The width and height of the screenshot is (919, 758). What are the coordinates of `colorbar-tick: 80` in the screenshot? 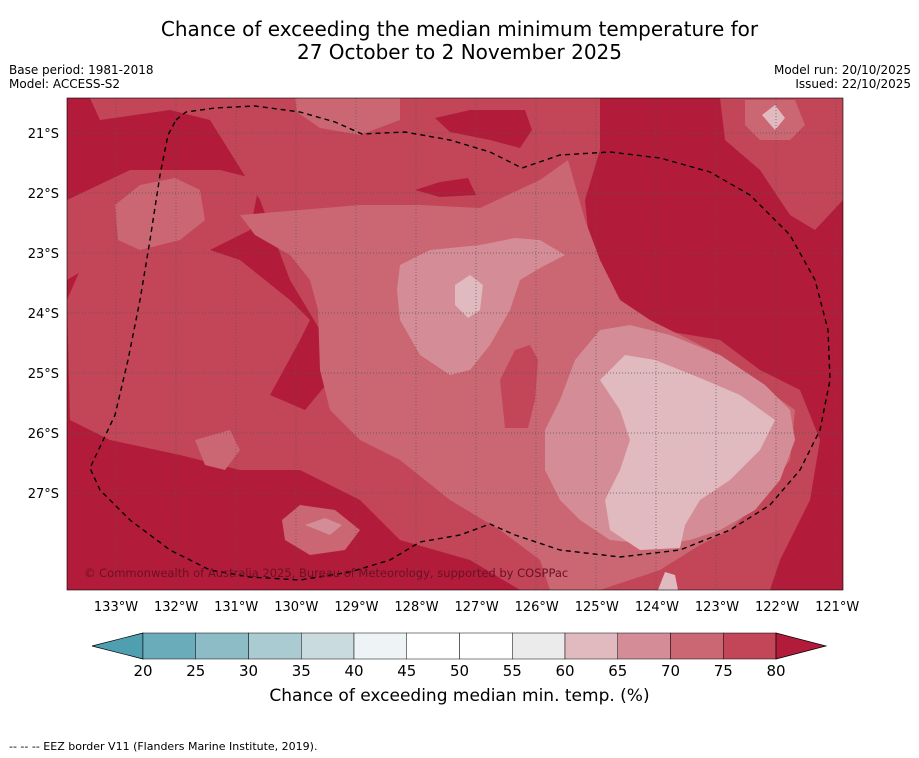 It's located at (775, 671).